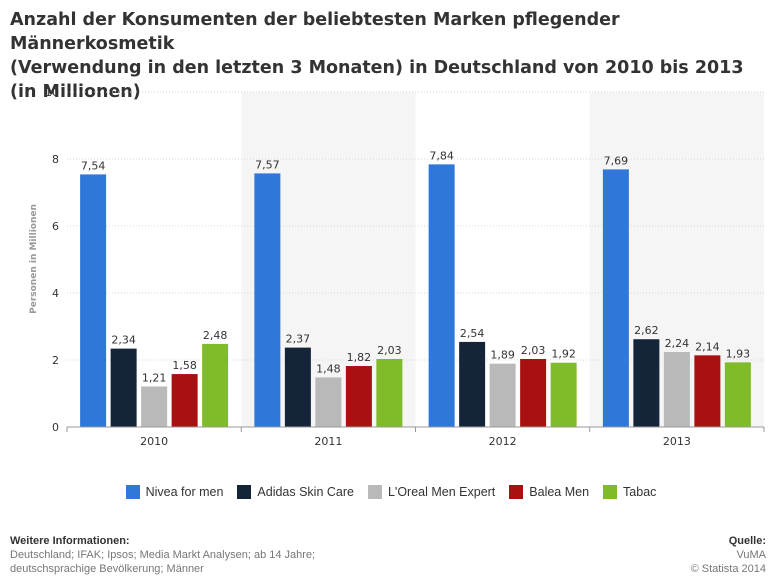 This screenshot has height=582, width=782. What do you see at coordinates (738, 353) in the screenshot?
I see `data-label: 1,93` at bounding box center [738, 353].